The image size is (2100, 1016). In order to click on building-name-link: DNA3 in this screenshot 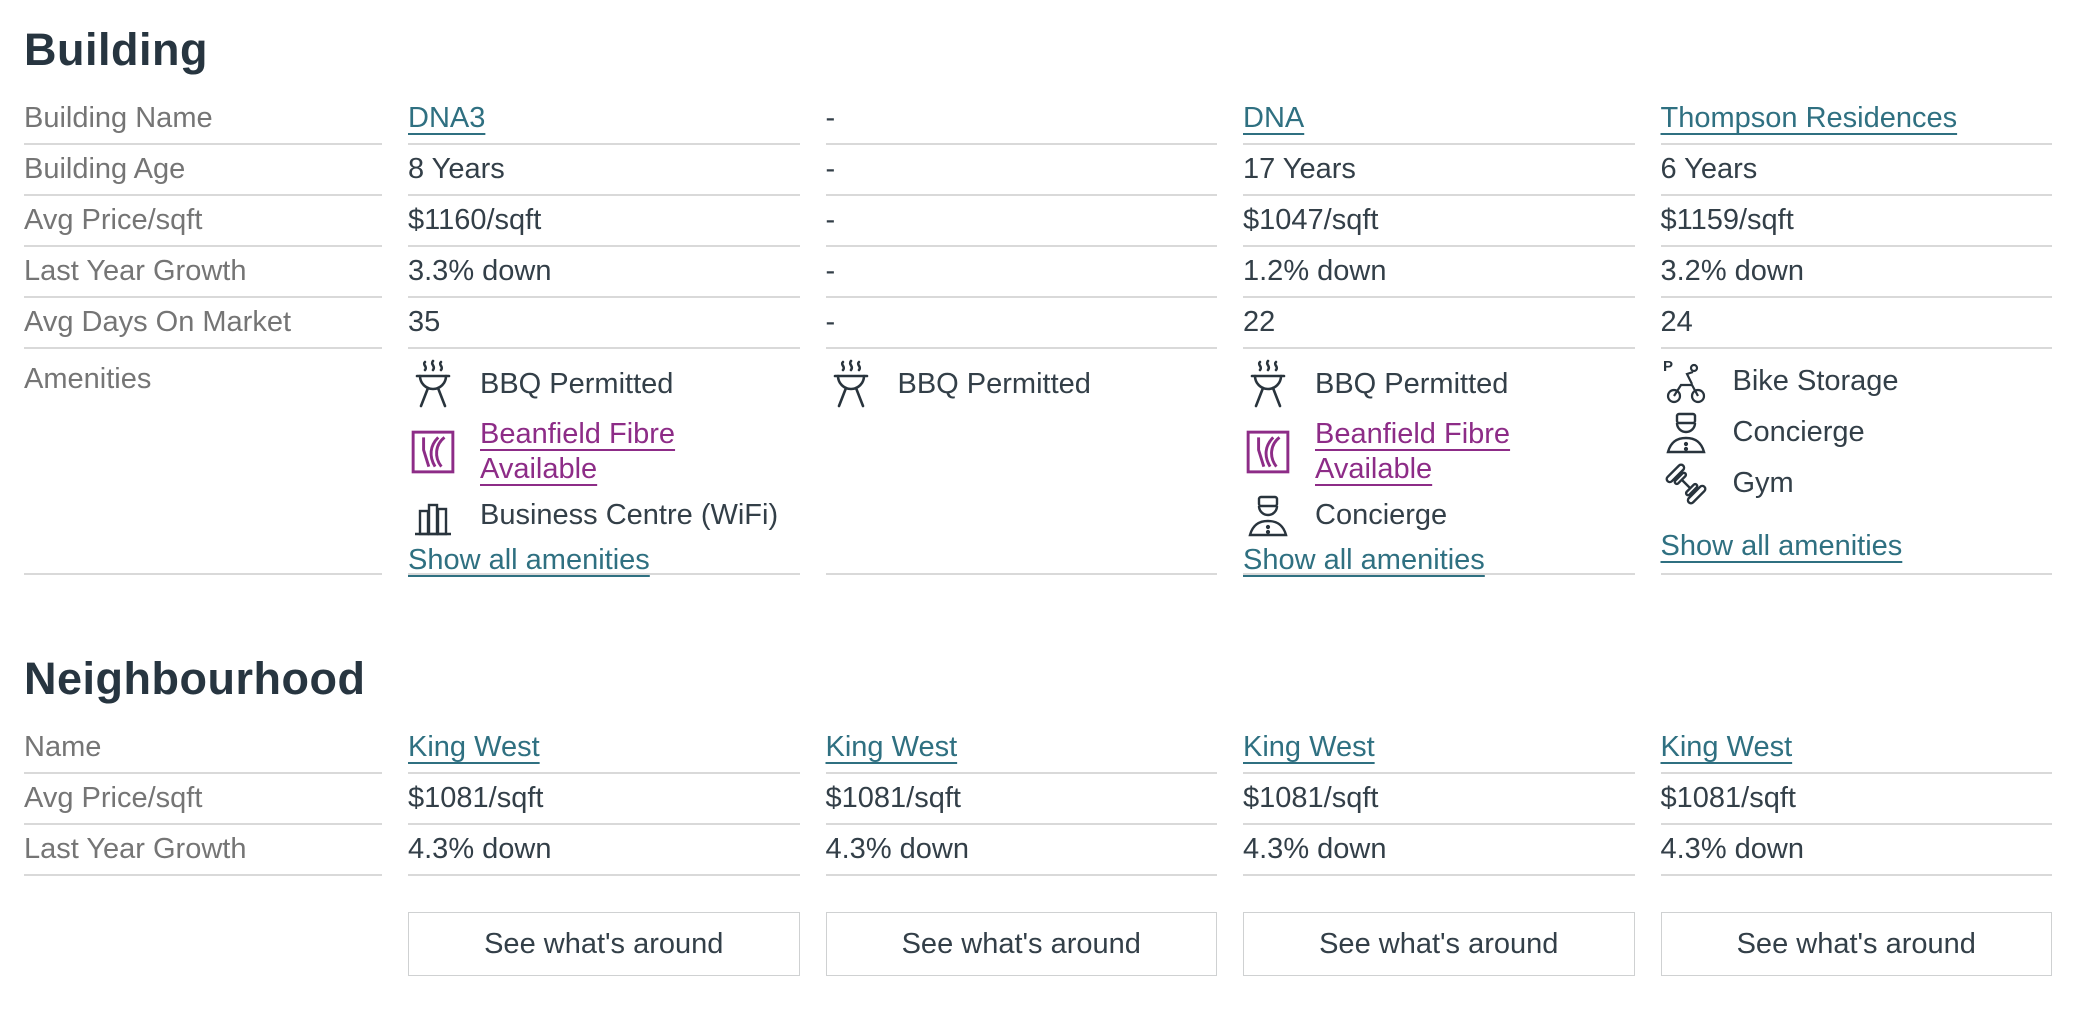, I will do `click(447, 118)`.